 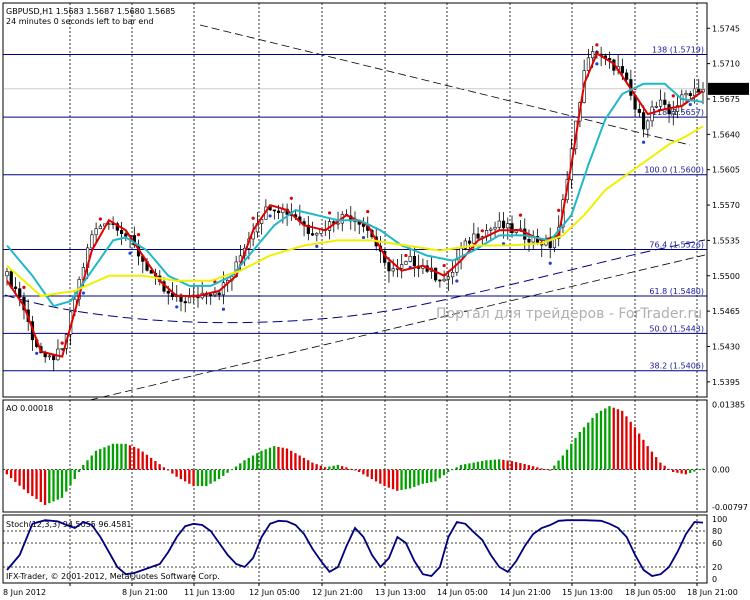 I want to click on current-price-label: 1.5685, so click(x=726, y=89).